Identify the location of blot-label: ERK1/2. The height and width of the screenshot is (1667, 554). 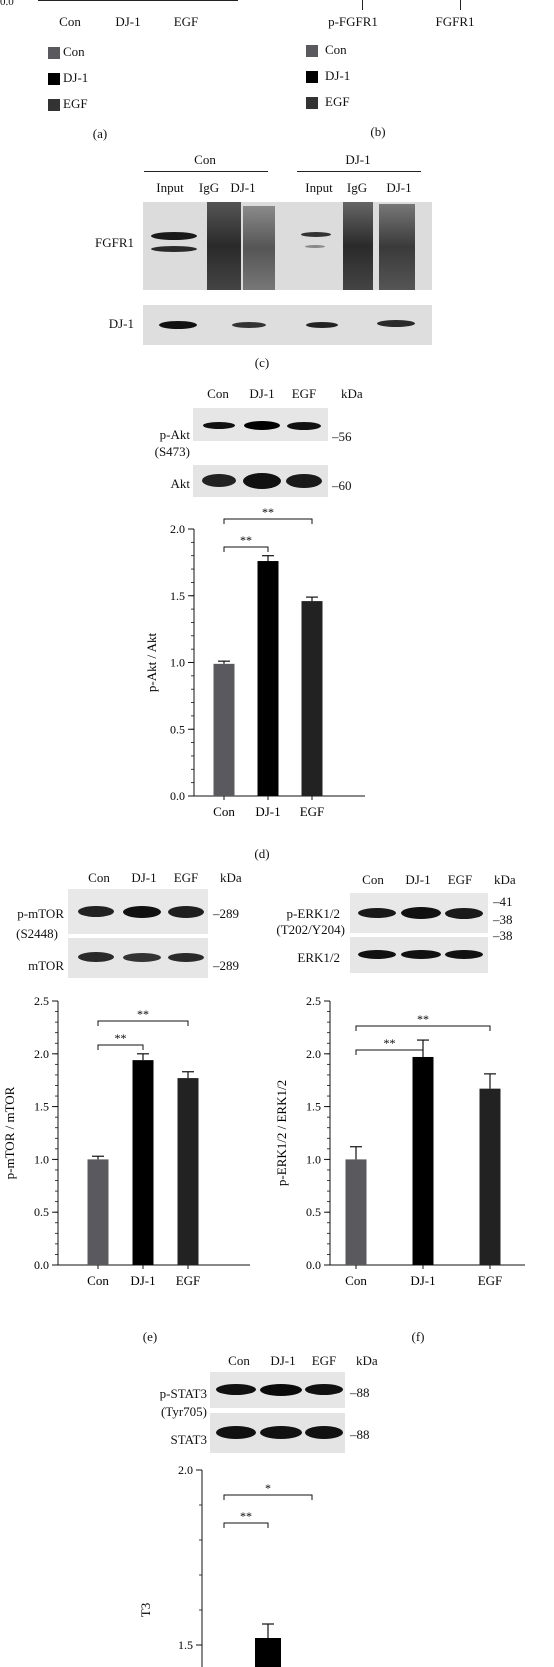
(318, 957).